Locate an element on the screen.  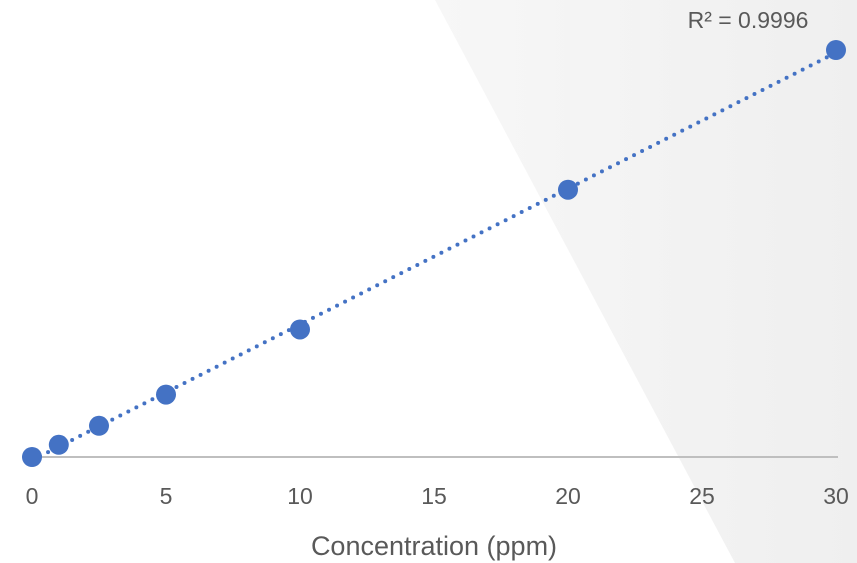
x-tick-label: 30 is located at coordinates (836, 496).